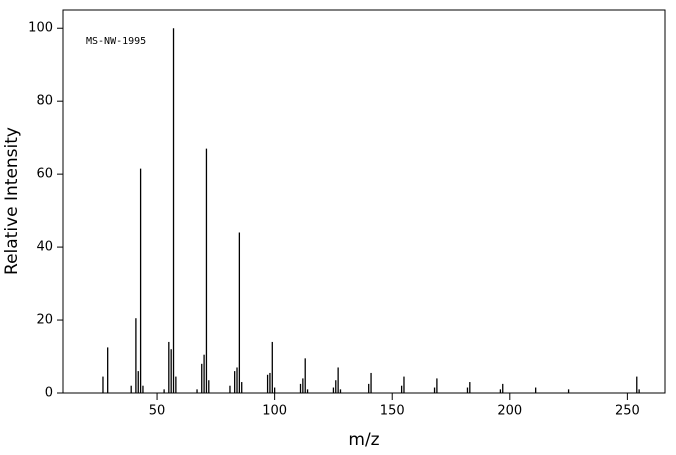 This screenshot has height=455, width=676. Describe the element at coordinates (12, 201) in the screenshot. I see `y-axis-label: Relative Intensity` at that location.